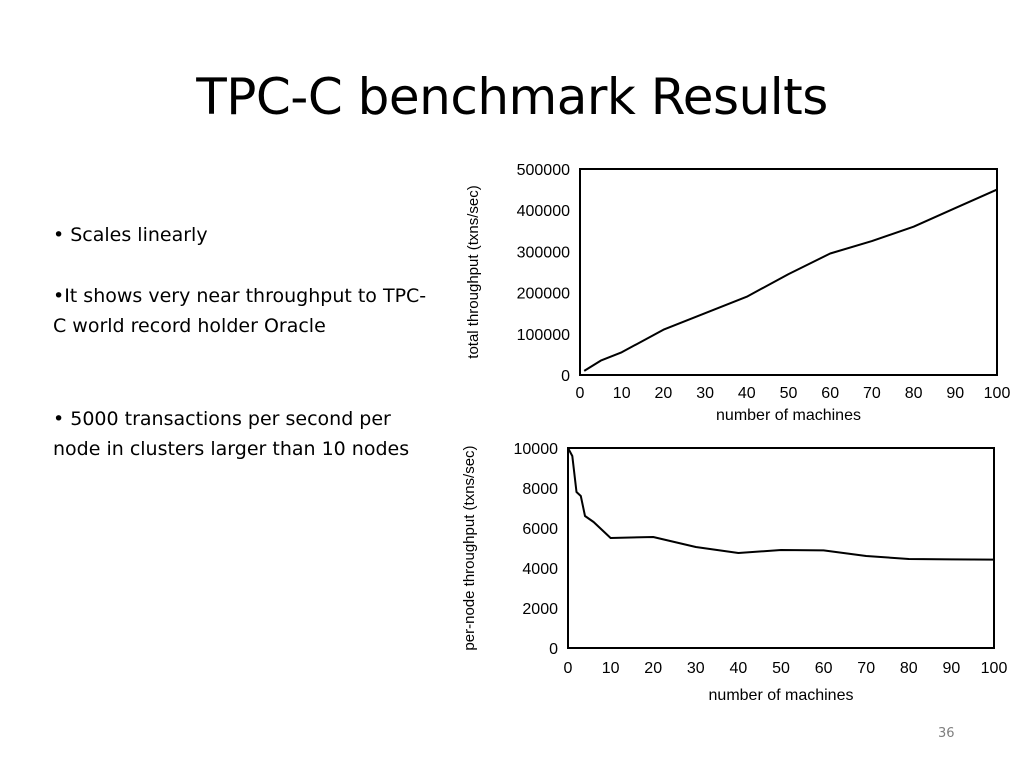 Image resolution: width=1024 pixels, height=768 pixels. What do you see at coordinates (543, 252) in the screenshot?
I see `y-tick-label: 300000` at bounding box center [543, 252].